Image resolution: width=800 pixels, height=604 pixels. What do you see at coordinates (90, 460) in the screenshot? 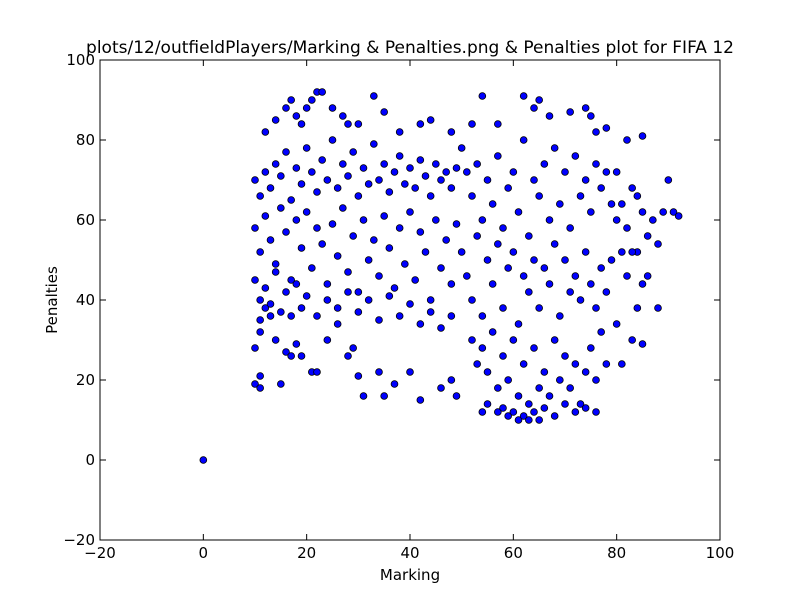
I see `y-tick-label: 0` at bounding box center [90, 460].